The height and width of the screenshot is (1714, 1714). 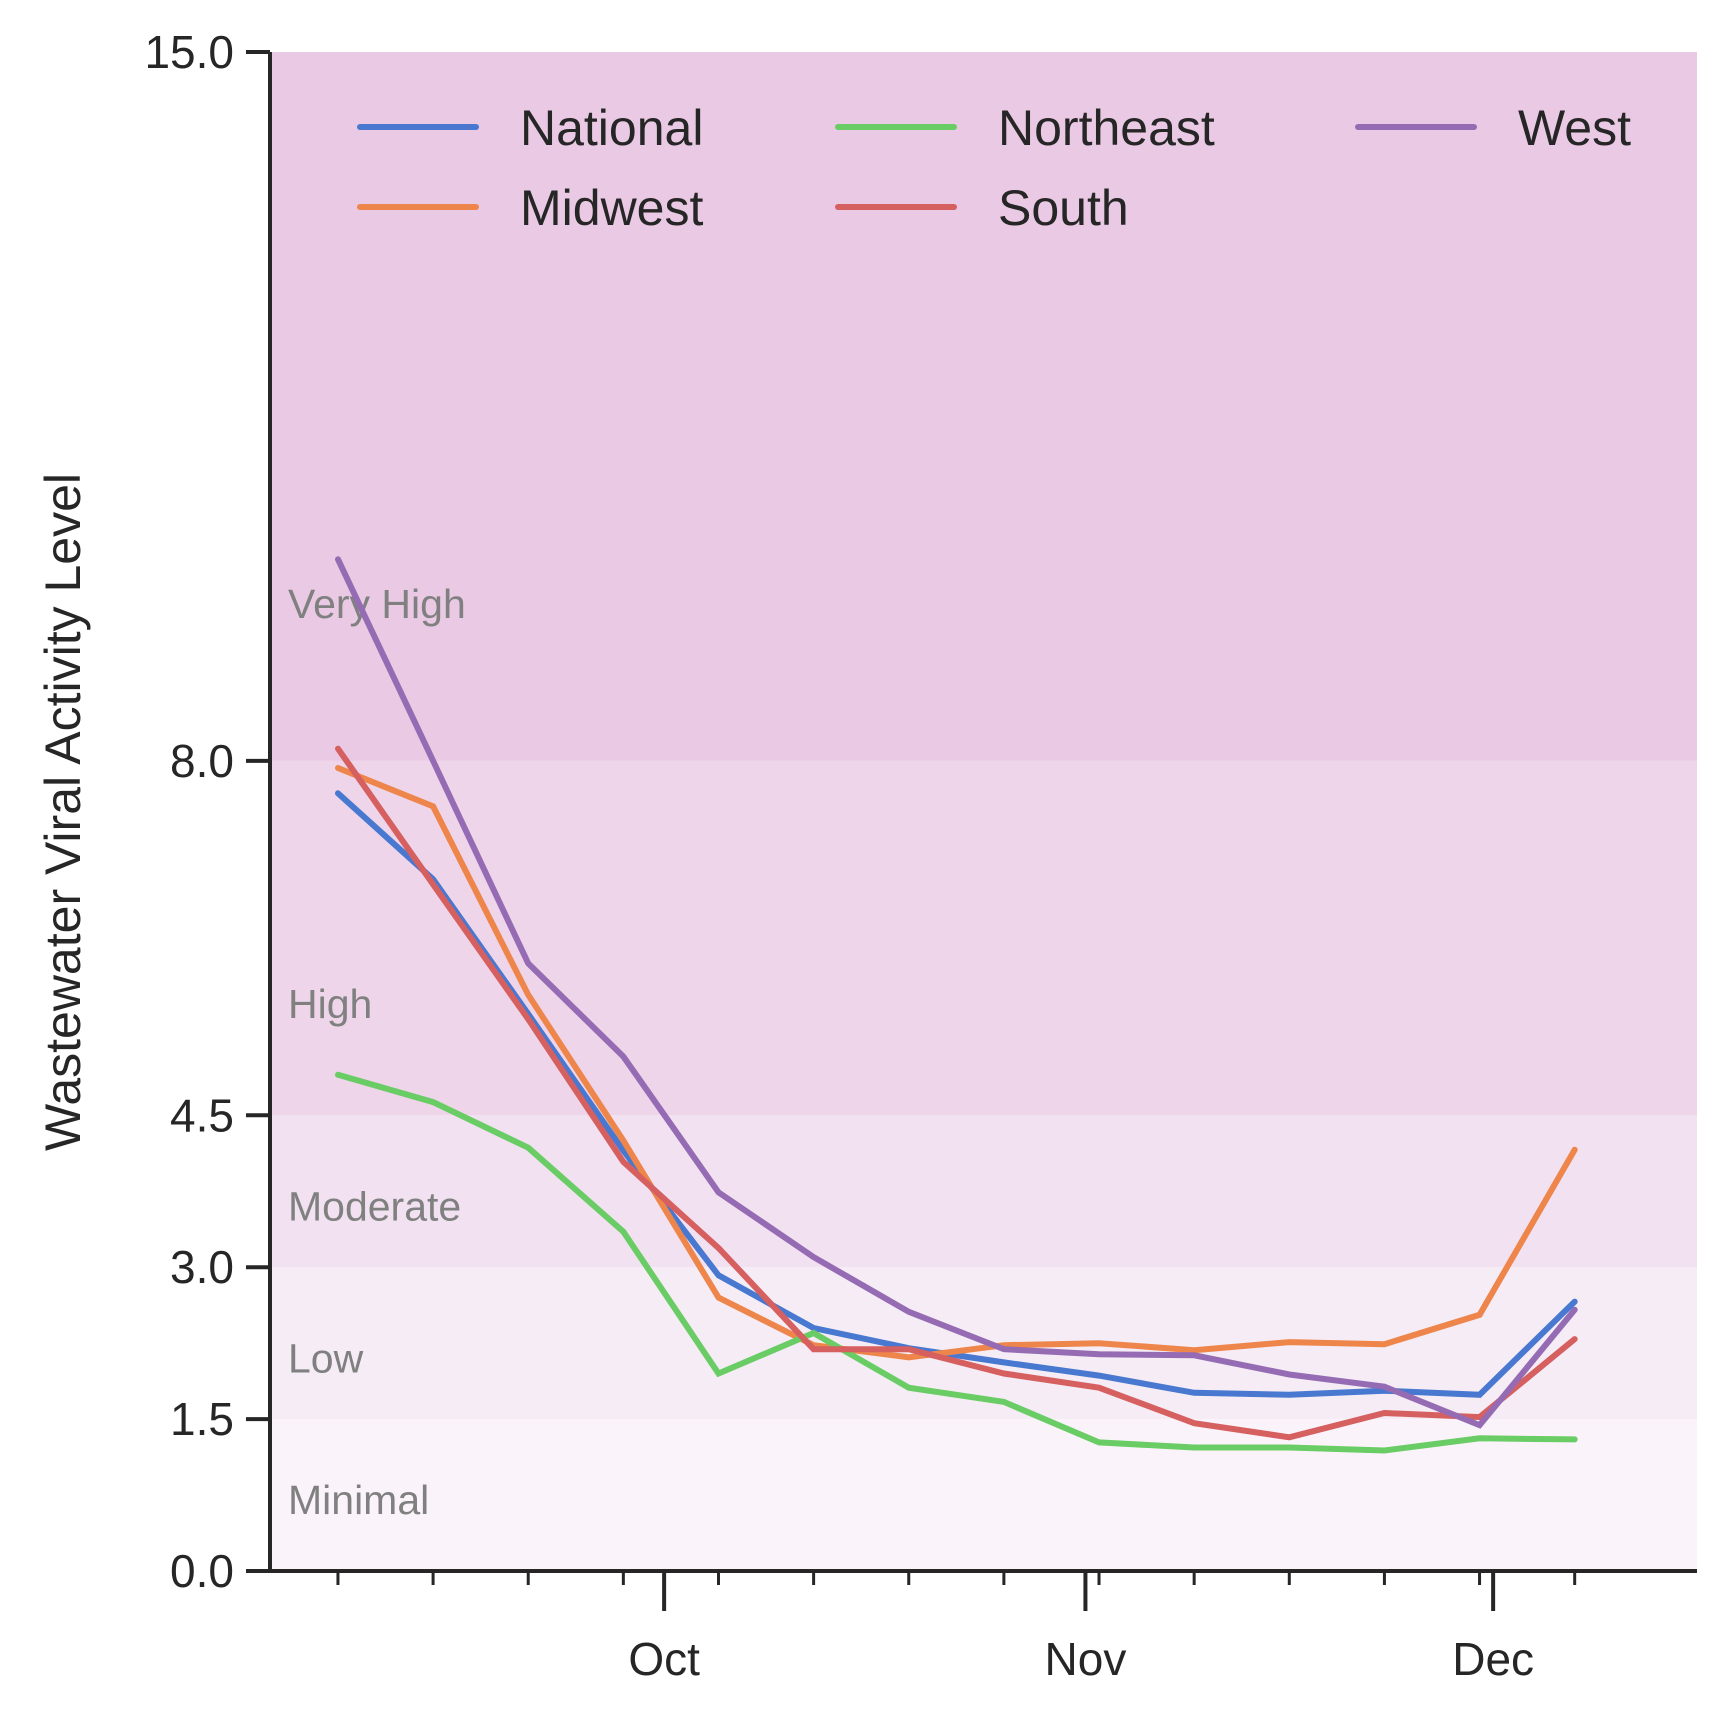 I want to click on x-tick-label-nov: Nov, so click(x=1086, y=1659).